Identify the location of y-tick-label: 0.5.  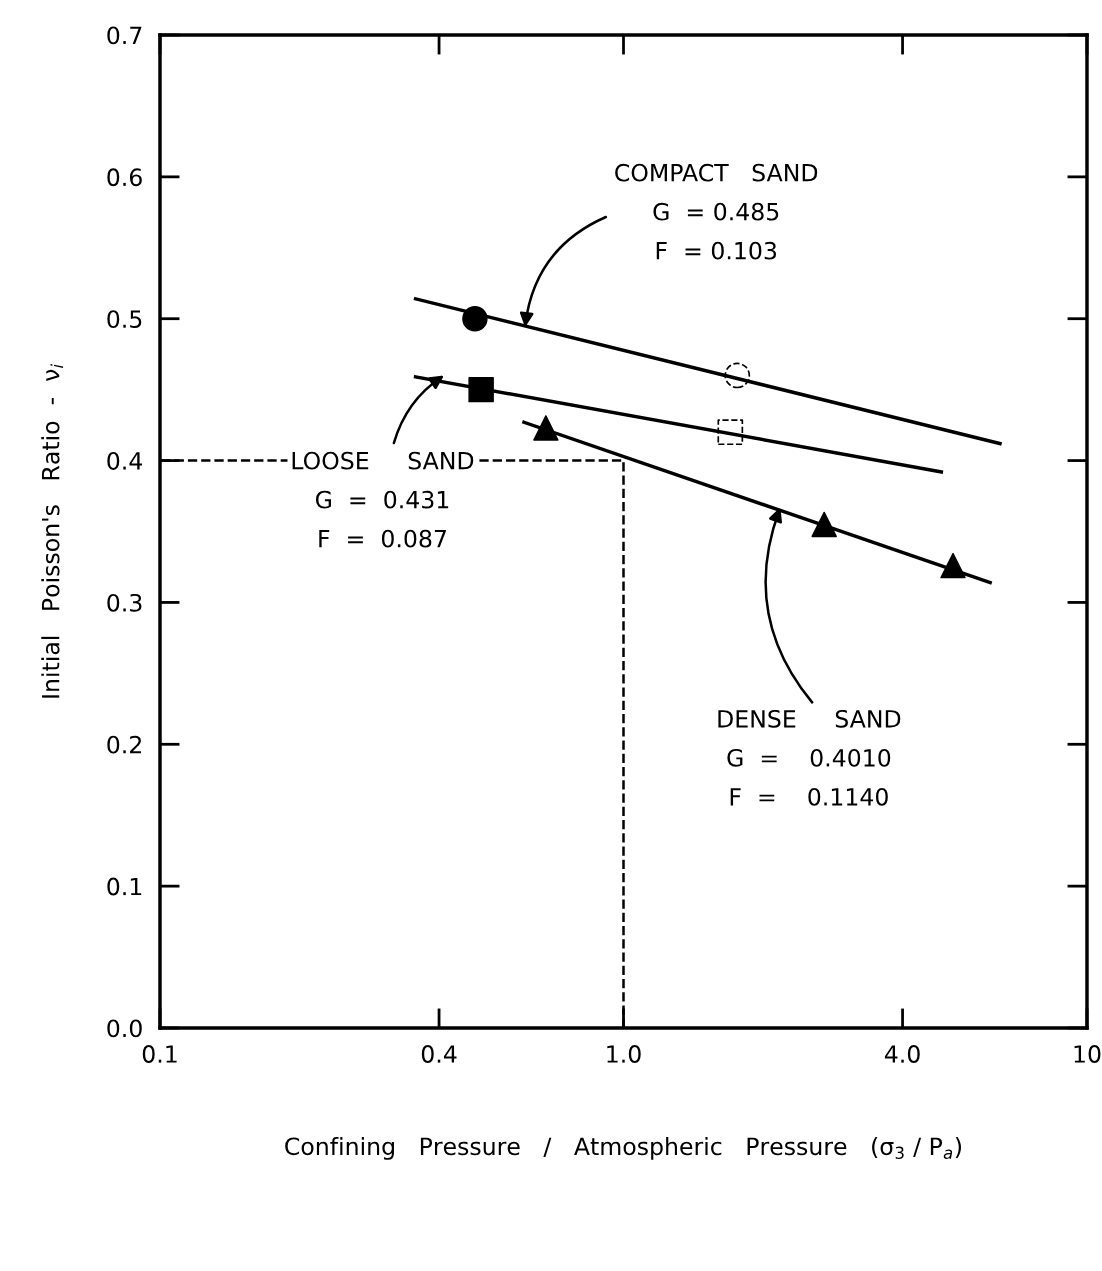
(124, 319).